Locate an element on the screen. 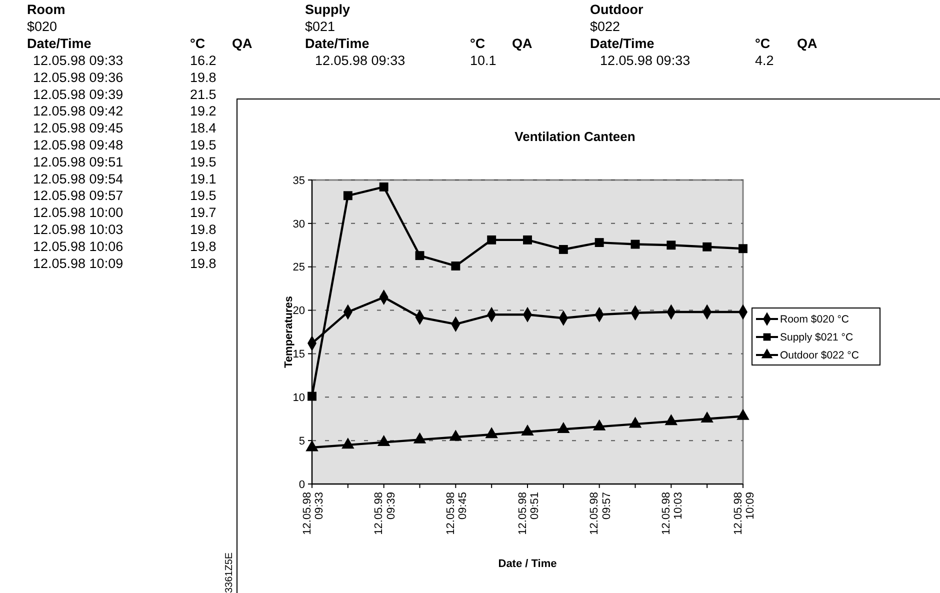  text: 3361Z5E is located at coordinates (229, 572).